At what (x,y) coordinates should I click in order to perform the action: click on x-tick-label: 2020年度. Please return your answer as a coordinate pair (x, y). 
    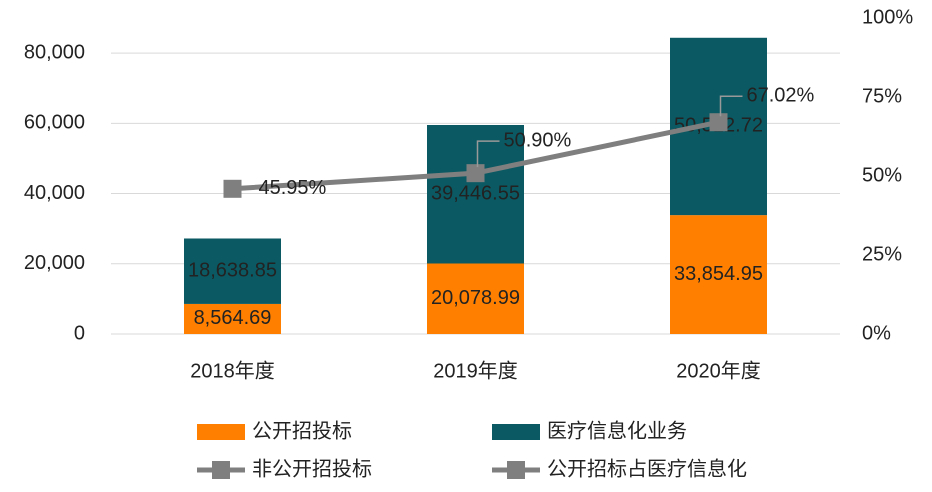
    Looking at the image, I should click on (718, 370).